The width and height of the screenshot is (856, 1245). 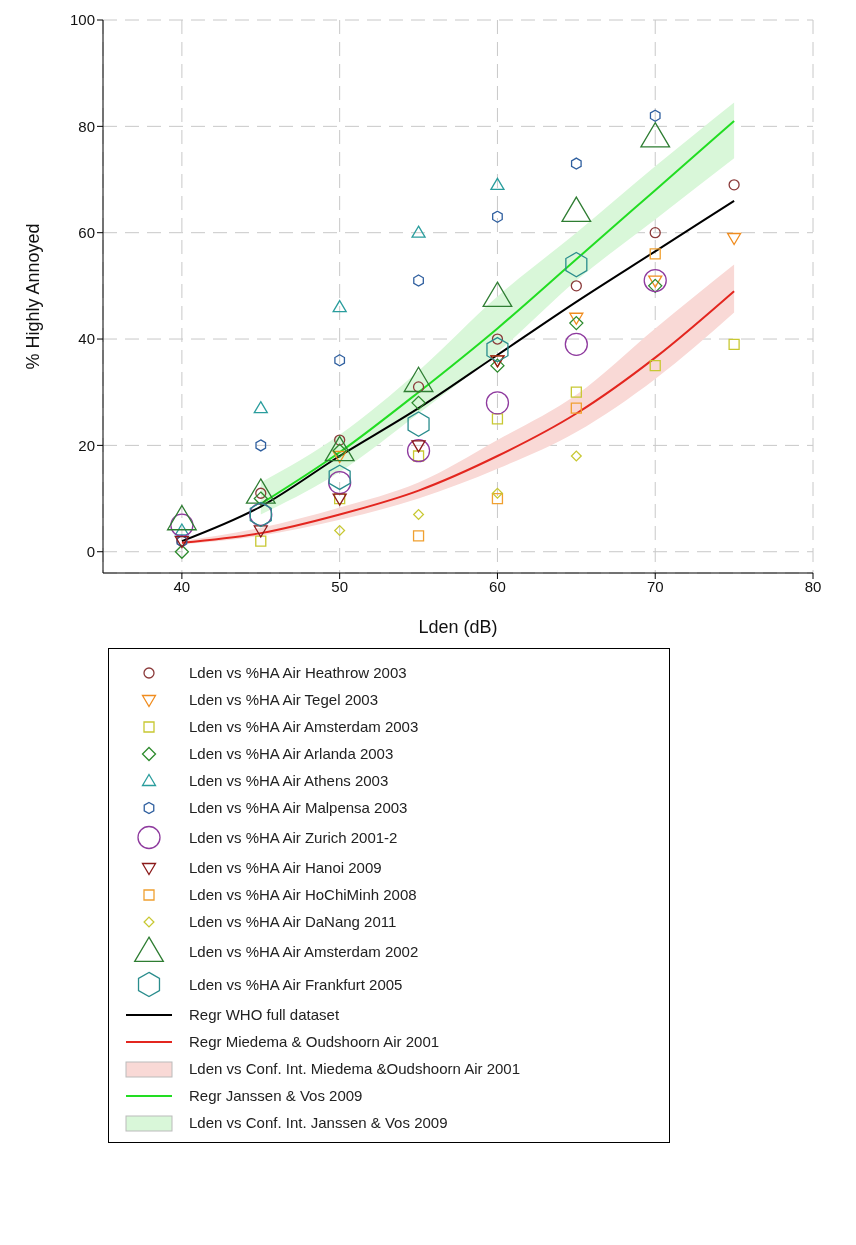 What do you see at coordinates (33, 296) in the screenshot?
I see `y-axis-title: % Highly Annoyed` at bounding box center [33, 296].